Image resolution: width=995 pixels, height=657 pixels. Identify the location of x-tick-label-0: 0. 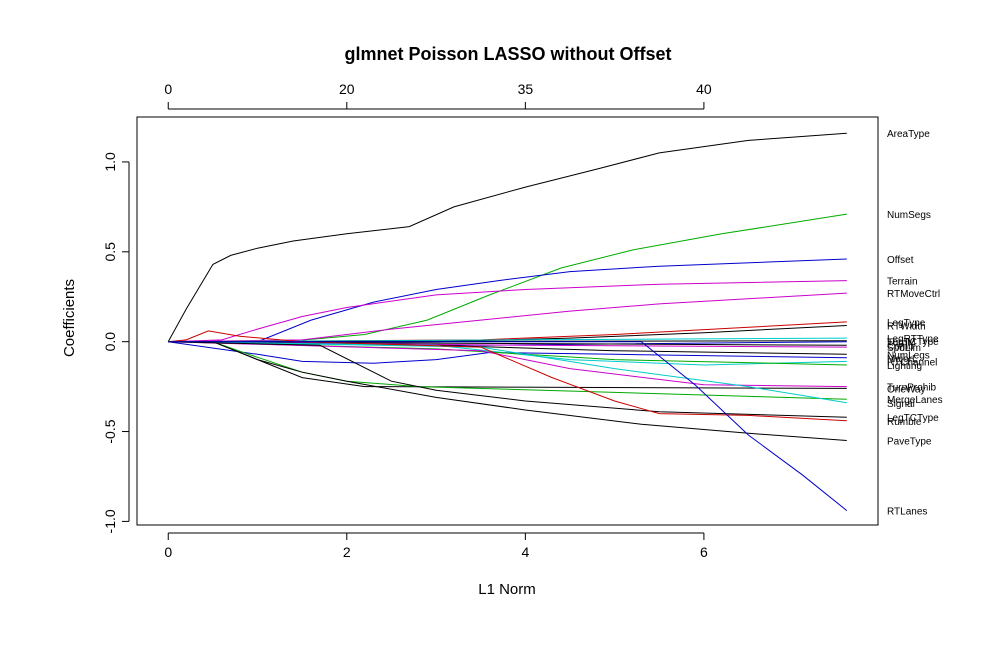
(168, 552).